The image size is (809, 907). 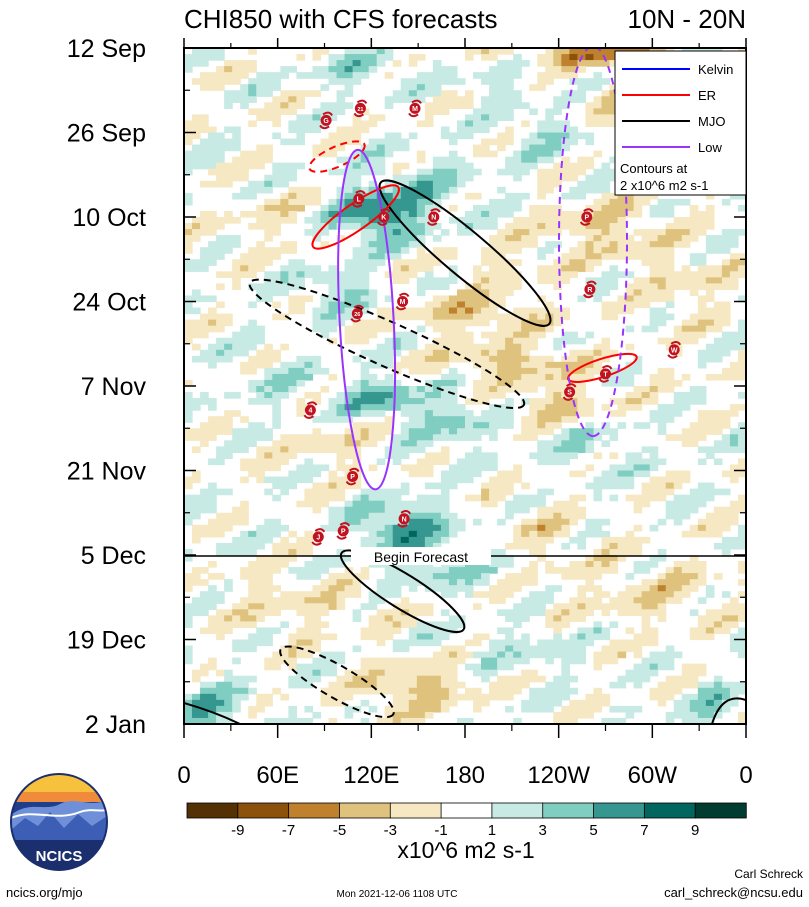 I want to click on begin-forecast-label-bg, so click(x=421, y=556).